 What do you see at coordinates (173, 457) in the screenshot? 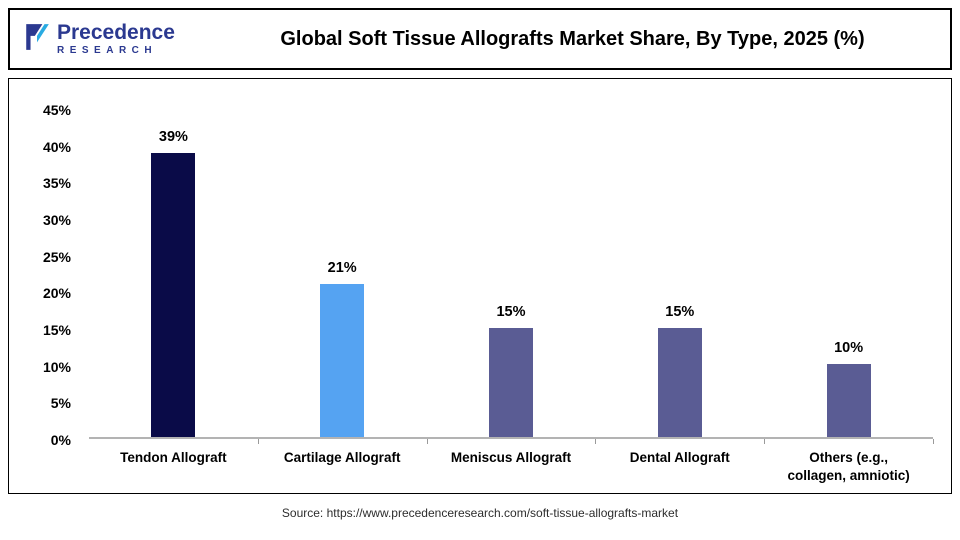
I see `x-axis-label: Tendon Allograft` at bounding box center [173, 457].